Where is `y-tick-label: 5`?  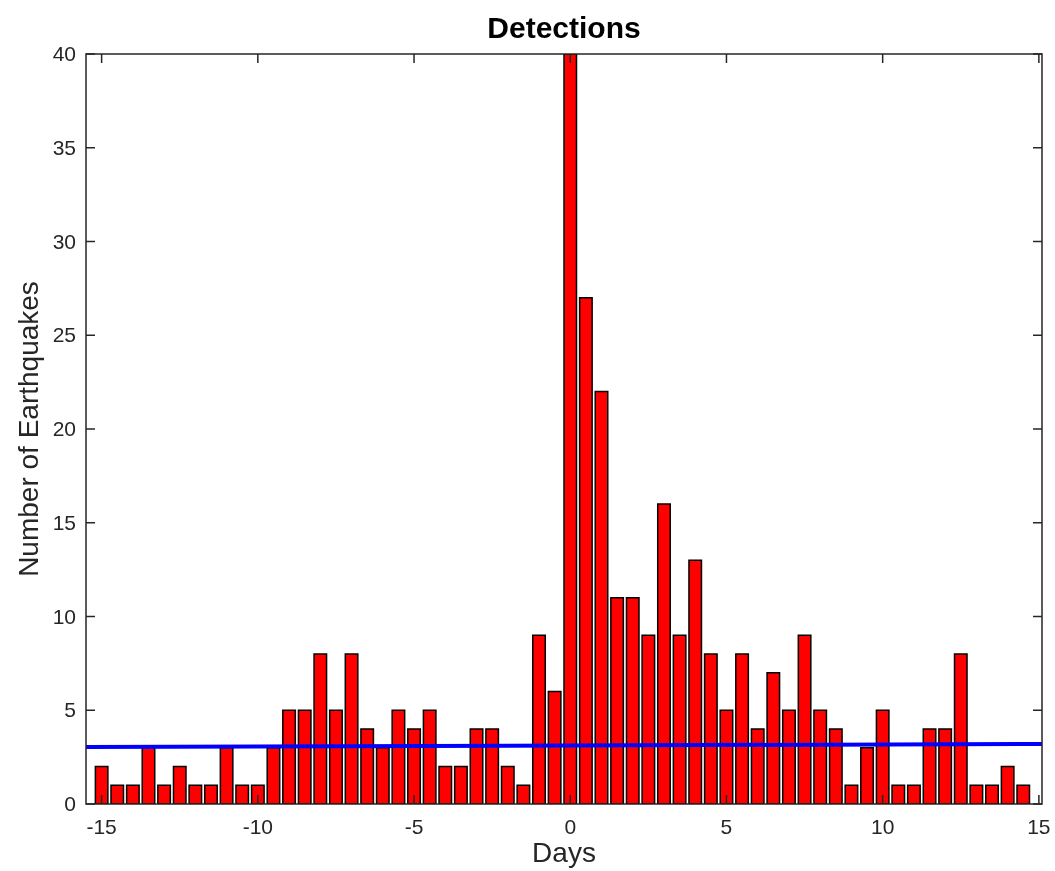 y-tick-label: 5 is located at coordinates (70, 710).